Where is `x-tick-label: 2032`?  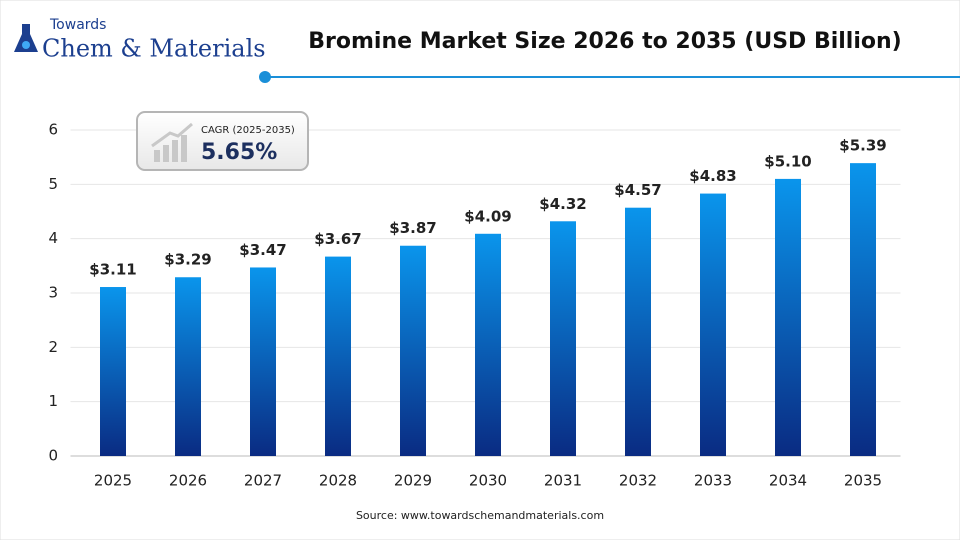 x-tick-label: 2032 is located at coordinates (638, 481).